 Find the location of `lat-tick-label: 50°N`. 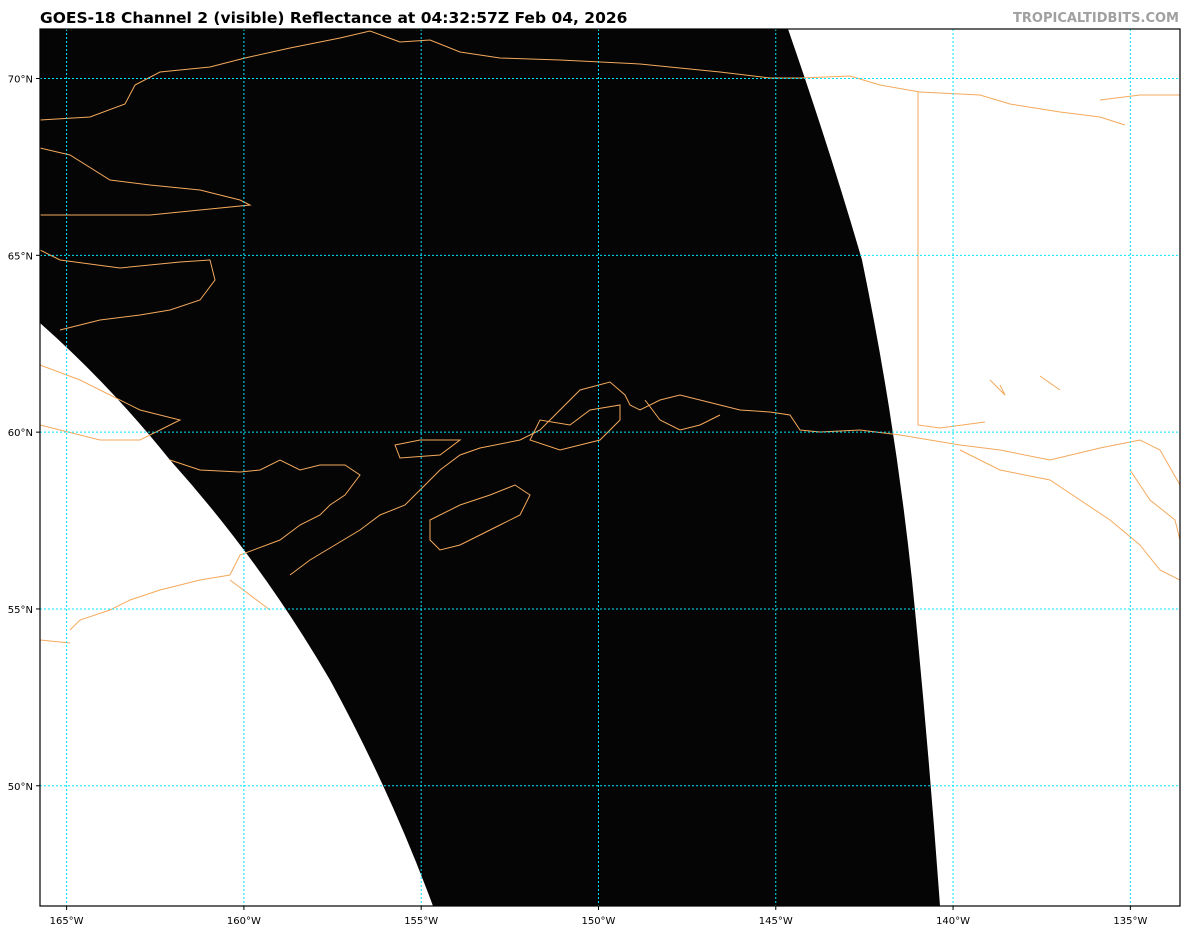

lat-tick-label: 50°N is located at coordinates (20, 787).